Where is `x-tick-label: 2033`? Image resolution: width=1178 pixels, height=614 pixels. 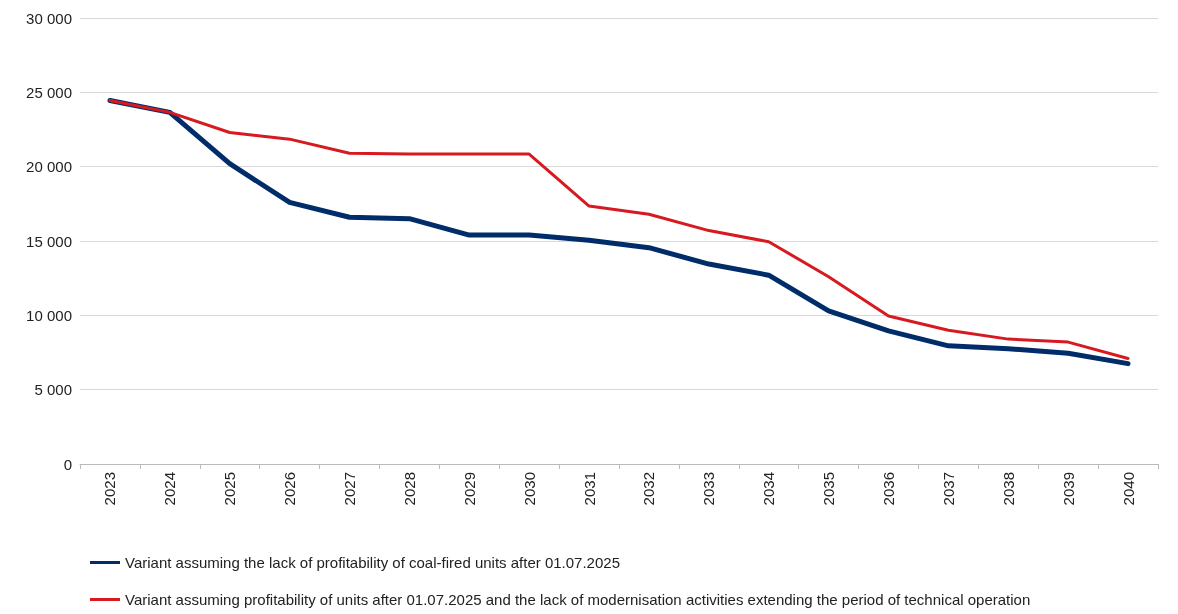
x-tick-label: 2033 is located at coordinates (709, 489).